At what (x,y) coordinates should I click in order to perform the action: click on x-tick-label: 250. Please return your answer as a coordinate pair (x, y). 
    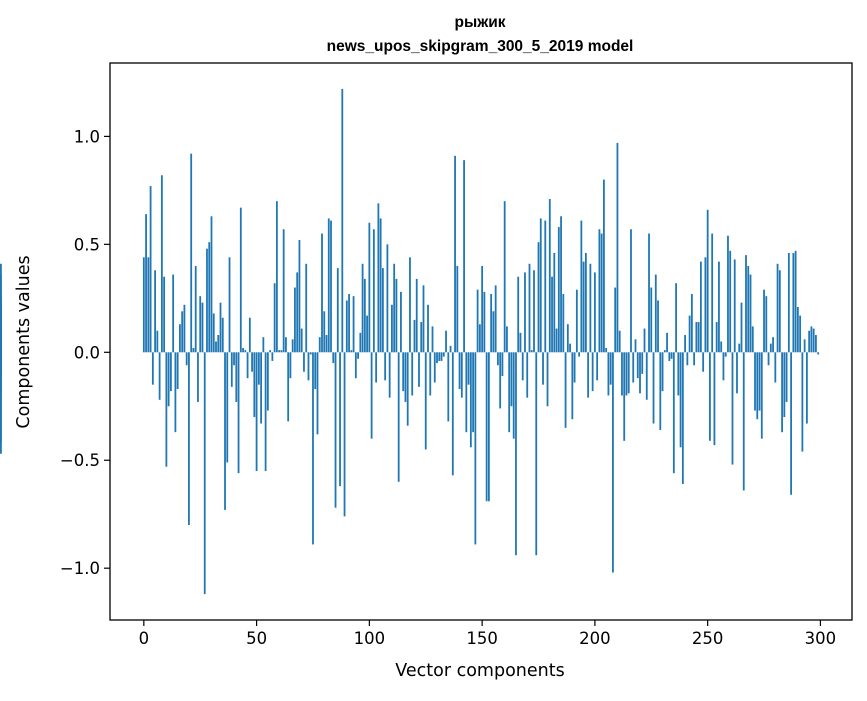
    Looking at the image, I should click on (708, 638).